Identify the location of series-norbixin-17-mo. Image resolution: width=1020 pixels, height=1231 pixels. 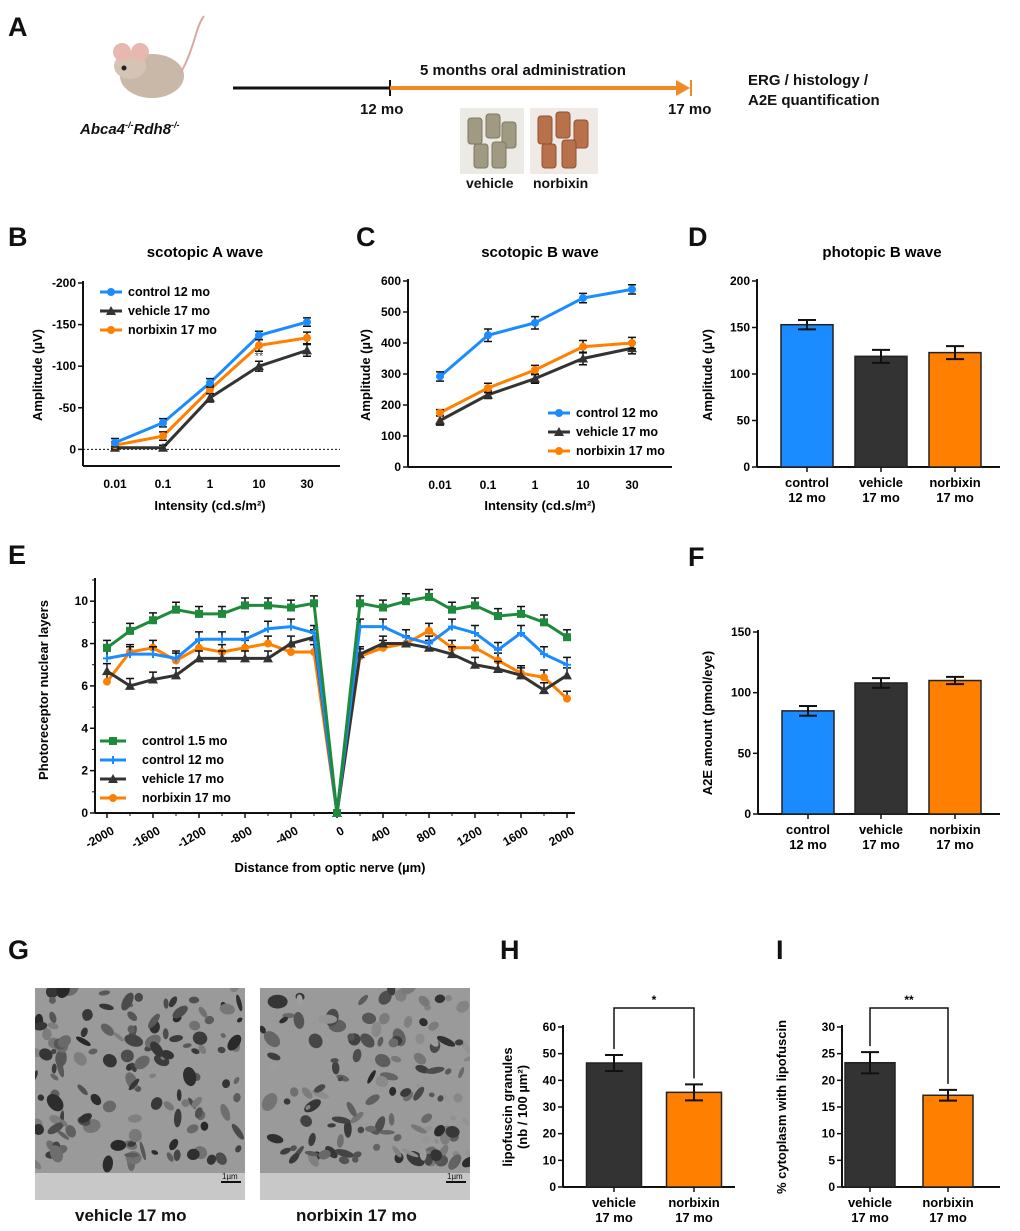
(337, 719).